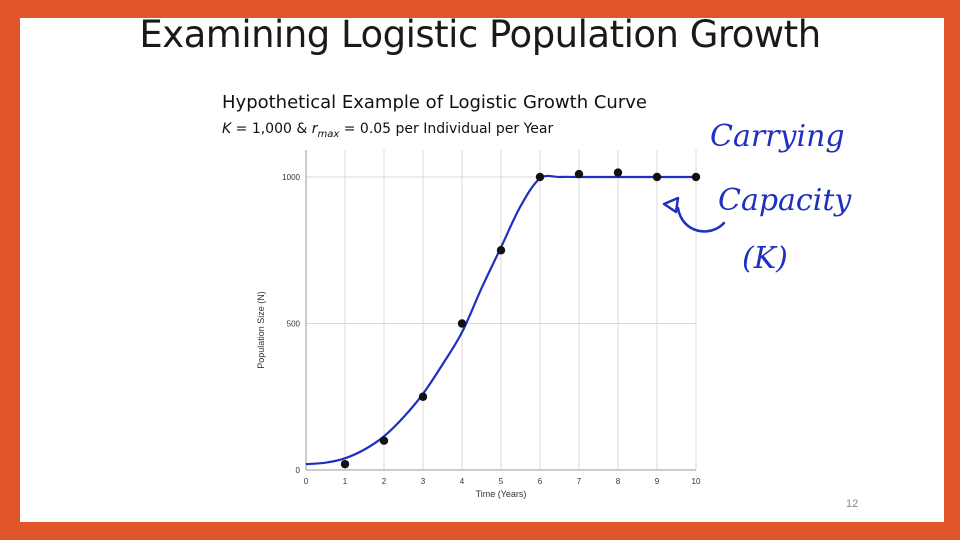 This screenshot has width=960, height=540. Describe the element at coordinates (423, 481) in the screenshot. I see `x-tick-label: 3` at that location.